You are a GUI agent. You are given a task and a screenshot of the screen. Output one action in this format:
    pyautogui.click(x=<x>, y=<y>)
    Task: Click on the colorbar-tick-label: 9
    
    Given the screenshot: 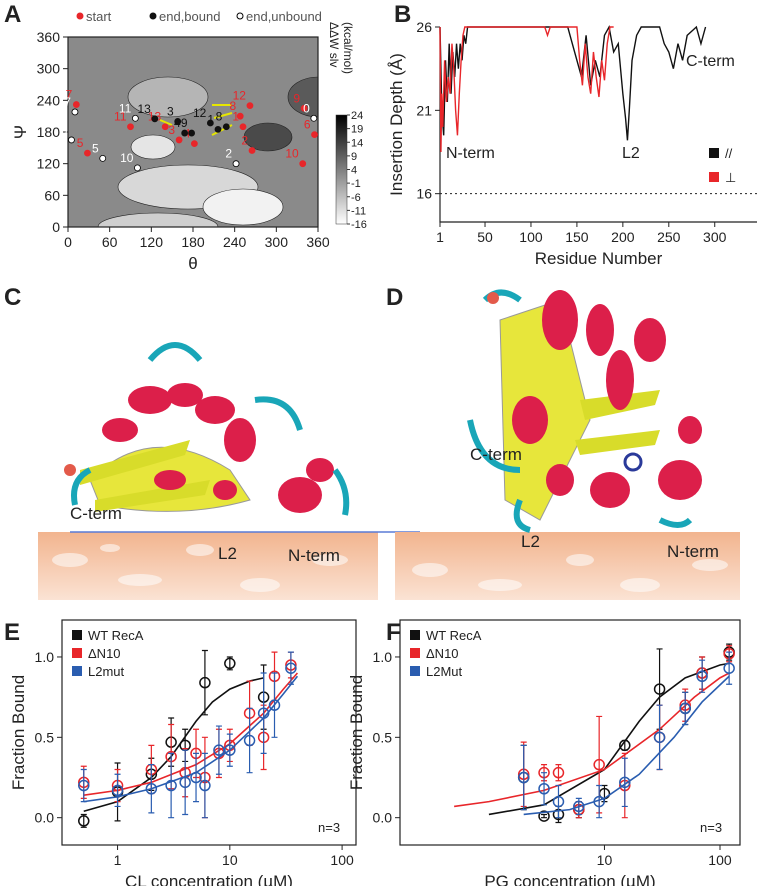 What is the action you would take?
    pyautogui.click(x=354, y=157)
    